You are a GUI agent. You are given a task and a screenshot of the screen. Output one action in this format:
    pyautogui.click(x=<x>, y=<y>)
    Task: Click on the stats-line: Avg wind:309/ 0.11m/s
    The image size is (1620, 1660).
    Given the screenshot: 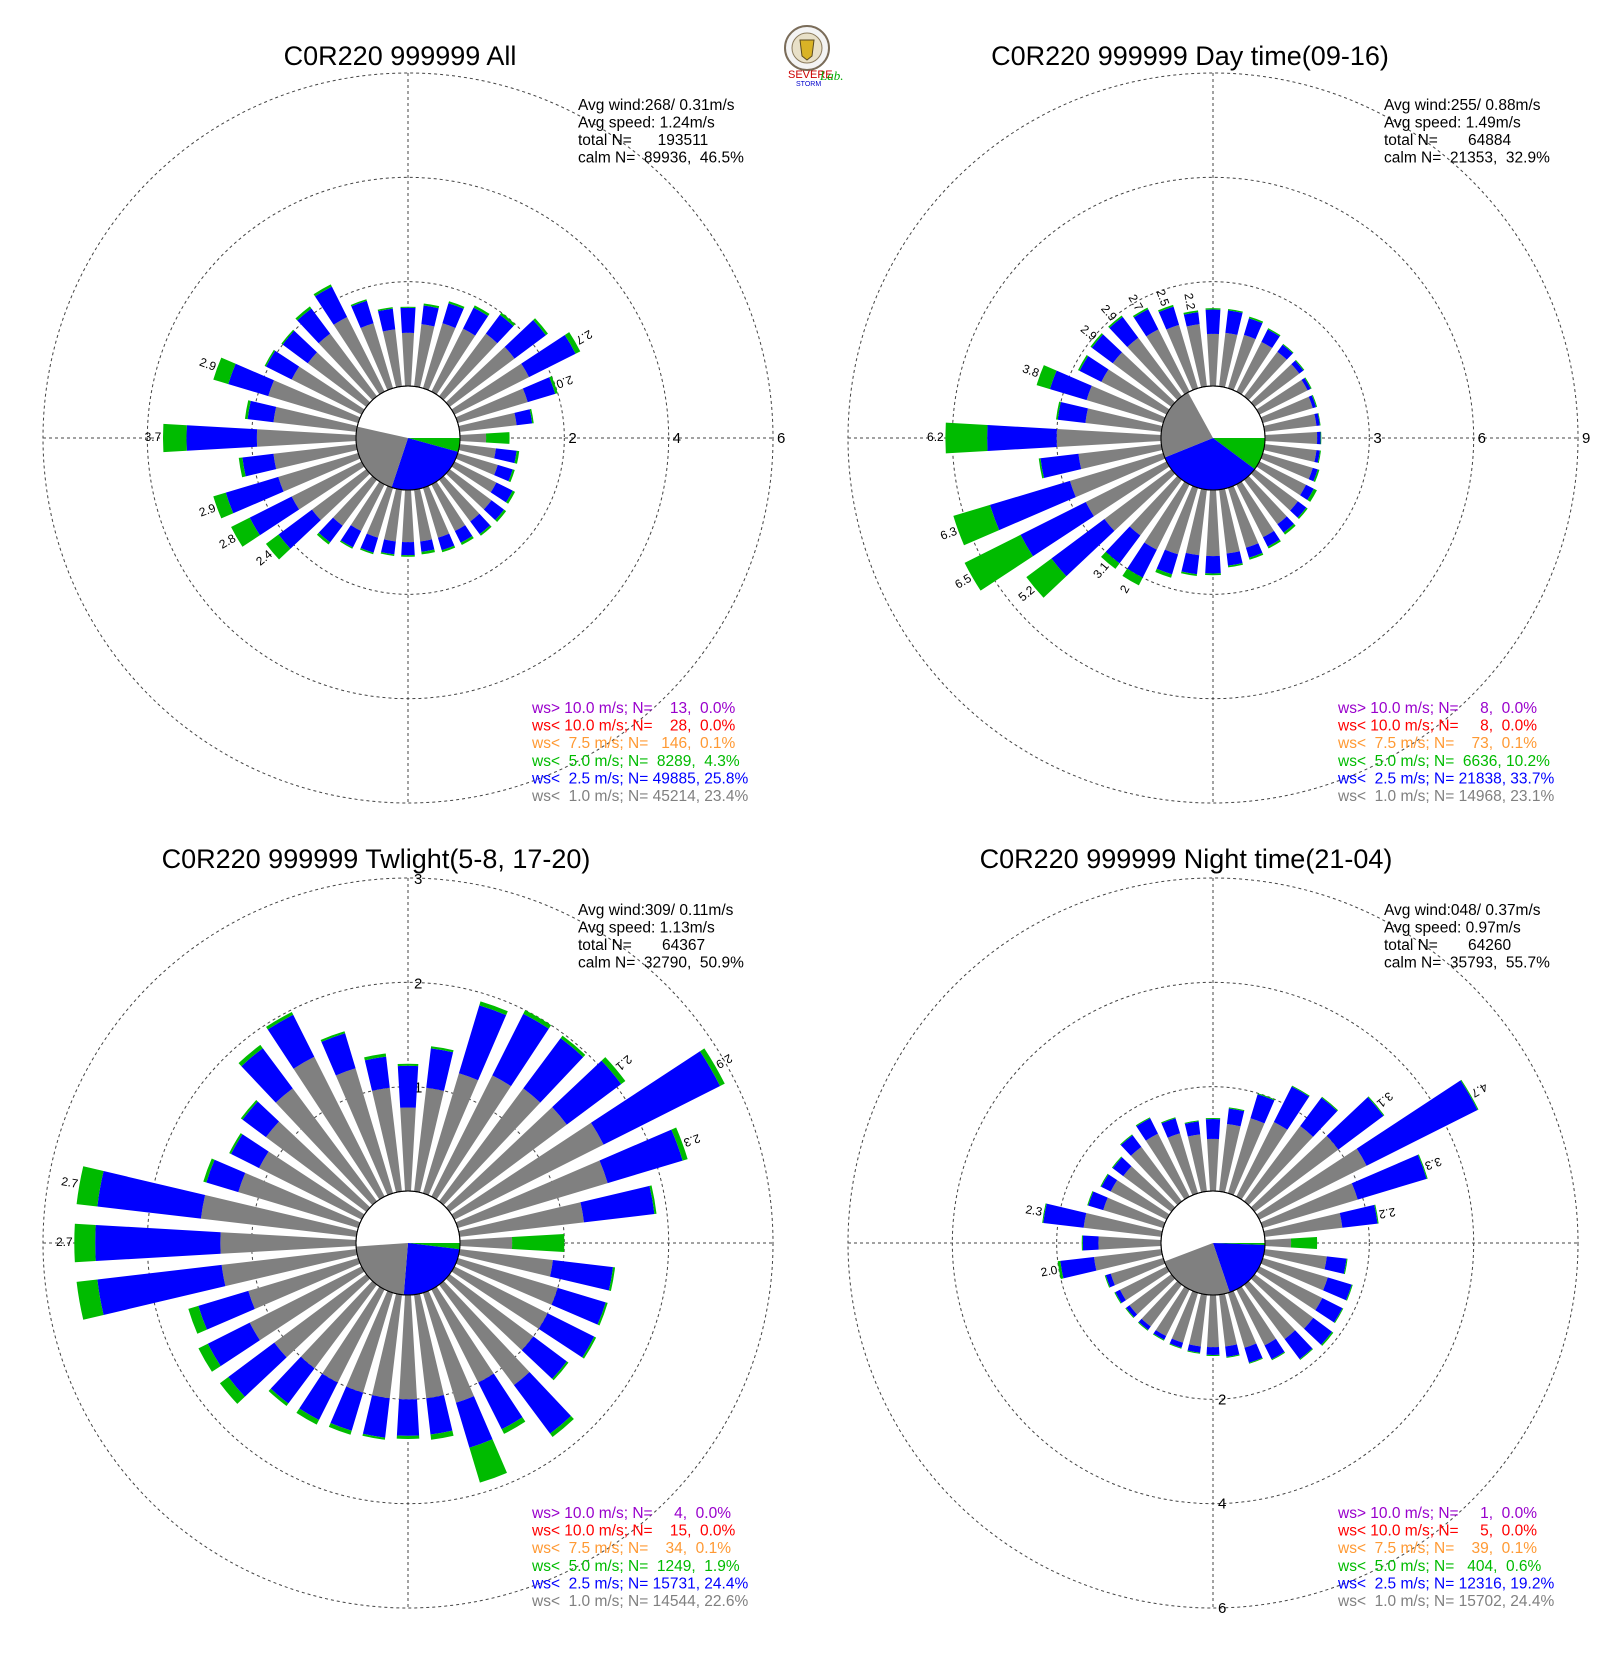 What is the action you would take?
    pyautogui.click(x=656, y=910)
    